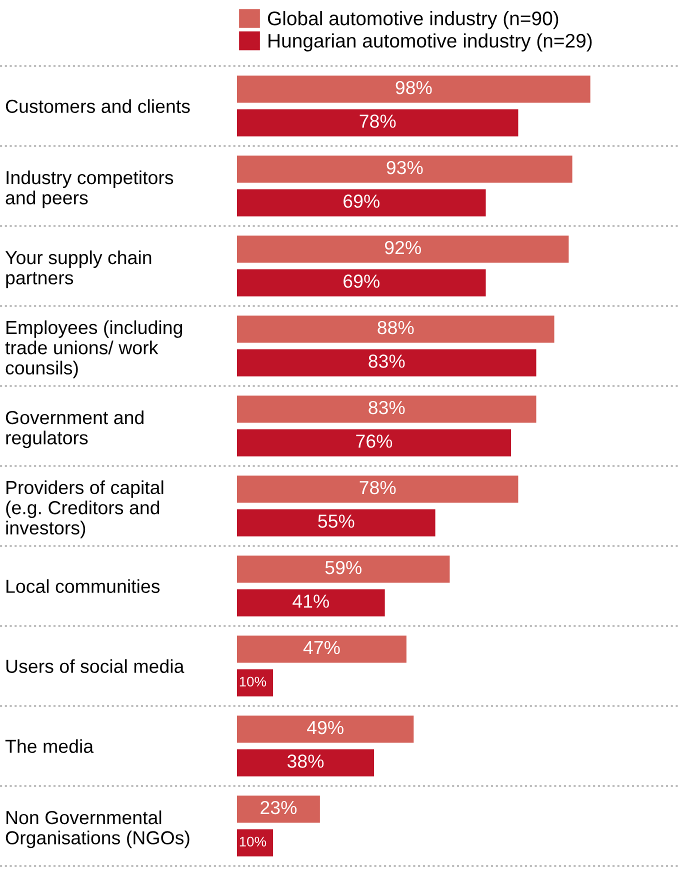 Image resolution: width=679 pixels, height=886 pixels. Describe the element at coordinates (85, 509) in the screenshot. I see `y-tick-label: Providers of capital (e.g. Creditors and investors)` at that location.